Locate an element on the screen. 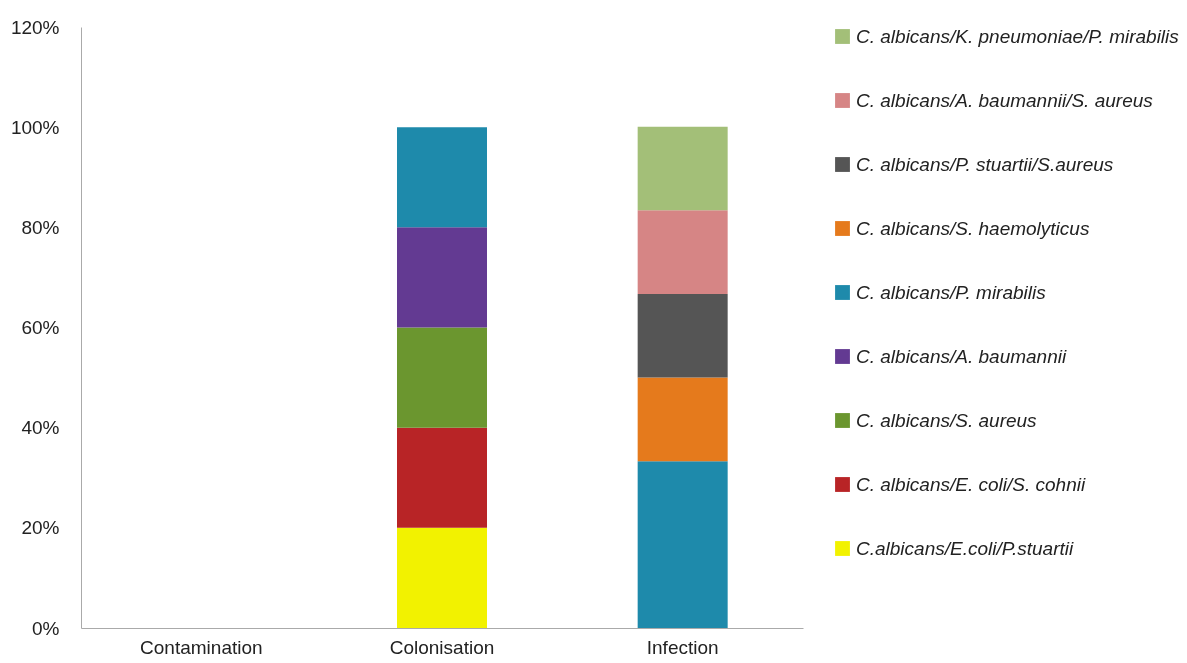 This screenshot has width=1187, height=663. legend-label: C. albicans/A. baumannii/S. aureus is located at coordinates (1005, 100).